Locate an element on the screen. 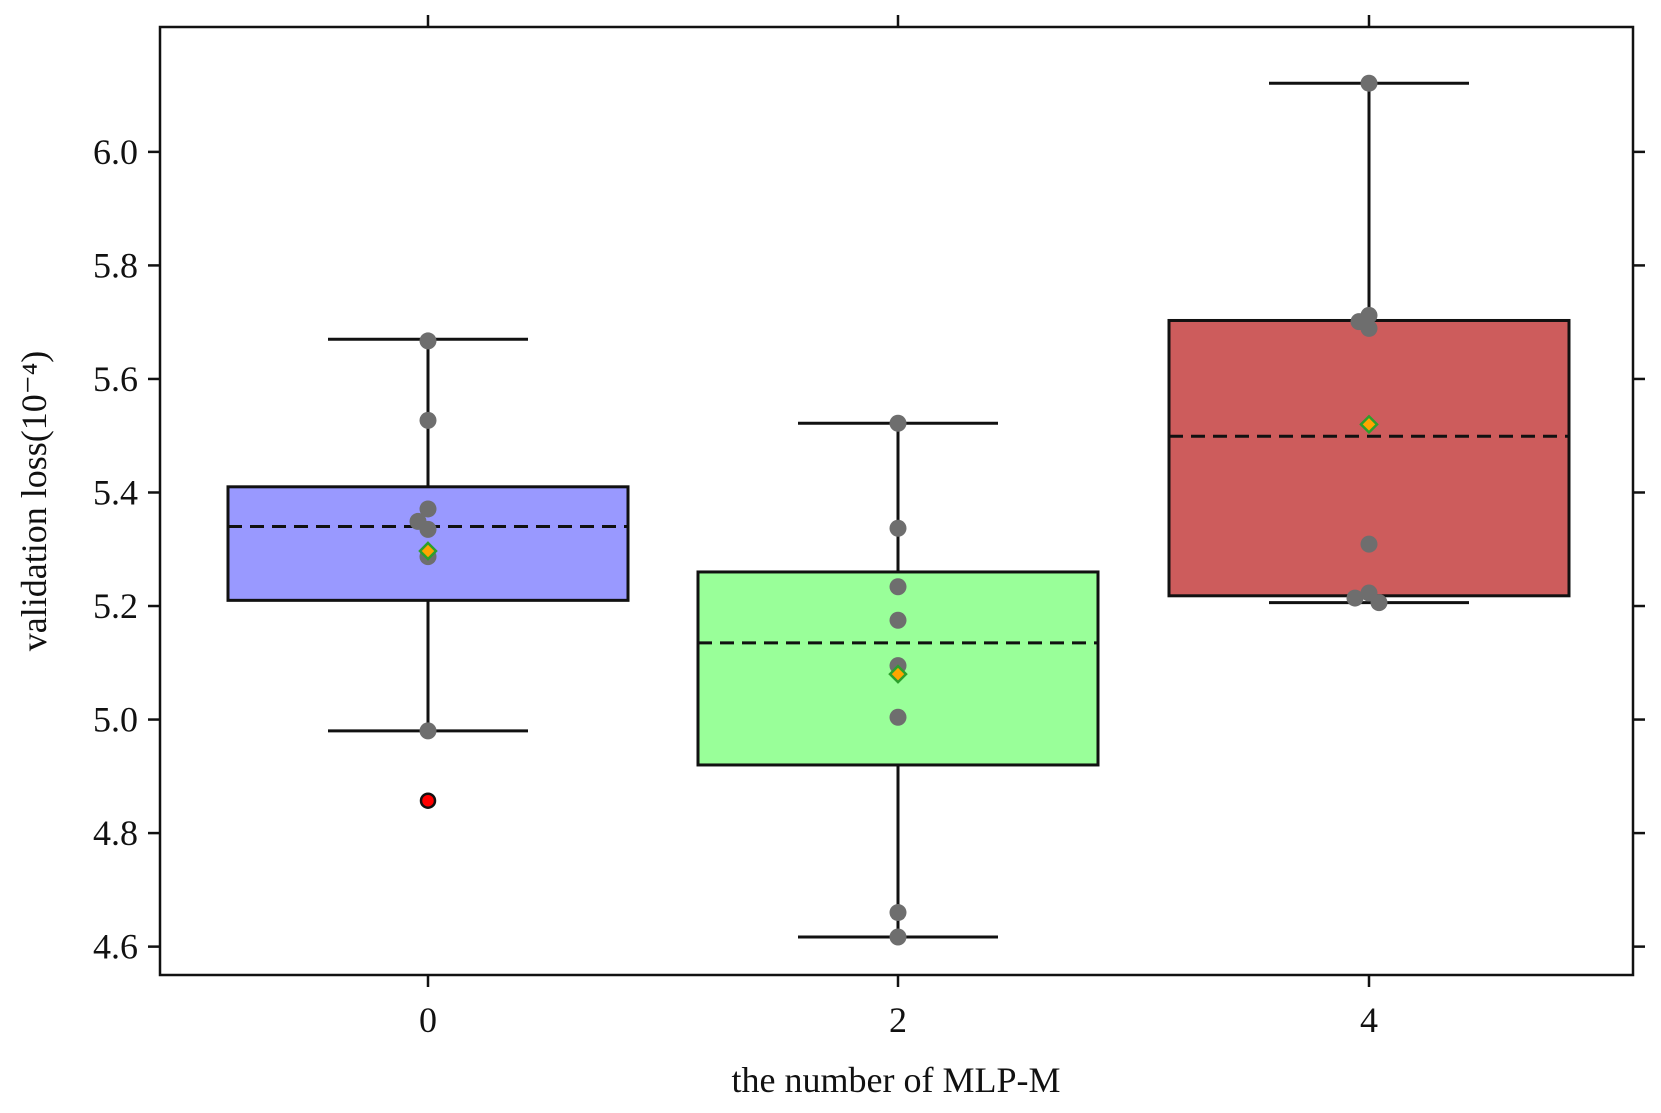 This screenshot has height=1113, width=1661. y-tick-label: 5.4 is located at coordinates (115, 492).